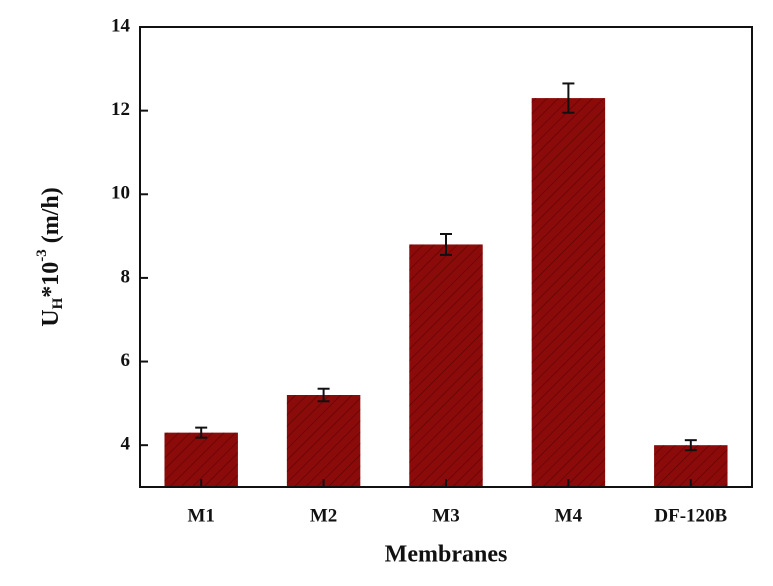 The width and height of the screenshot is (773, 586). I want to click on x-tick-label: DF-120B, so click(690, 515).